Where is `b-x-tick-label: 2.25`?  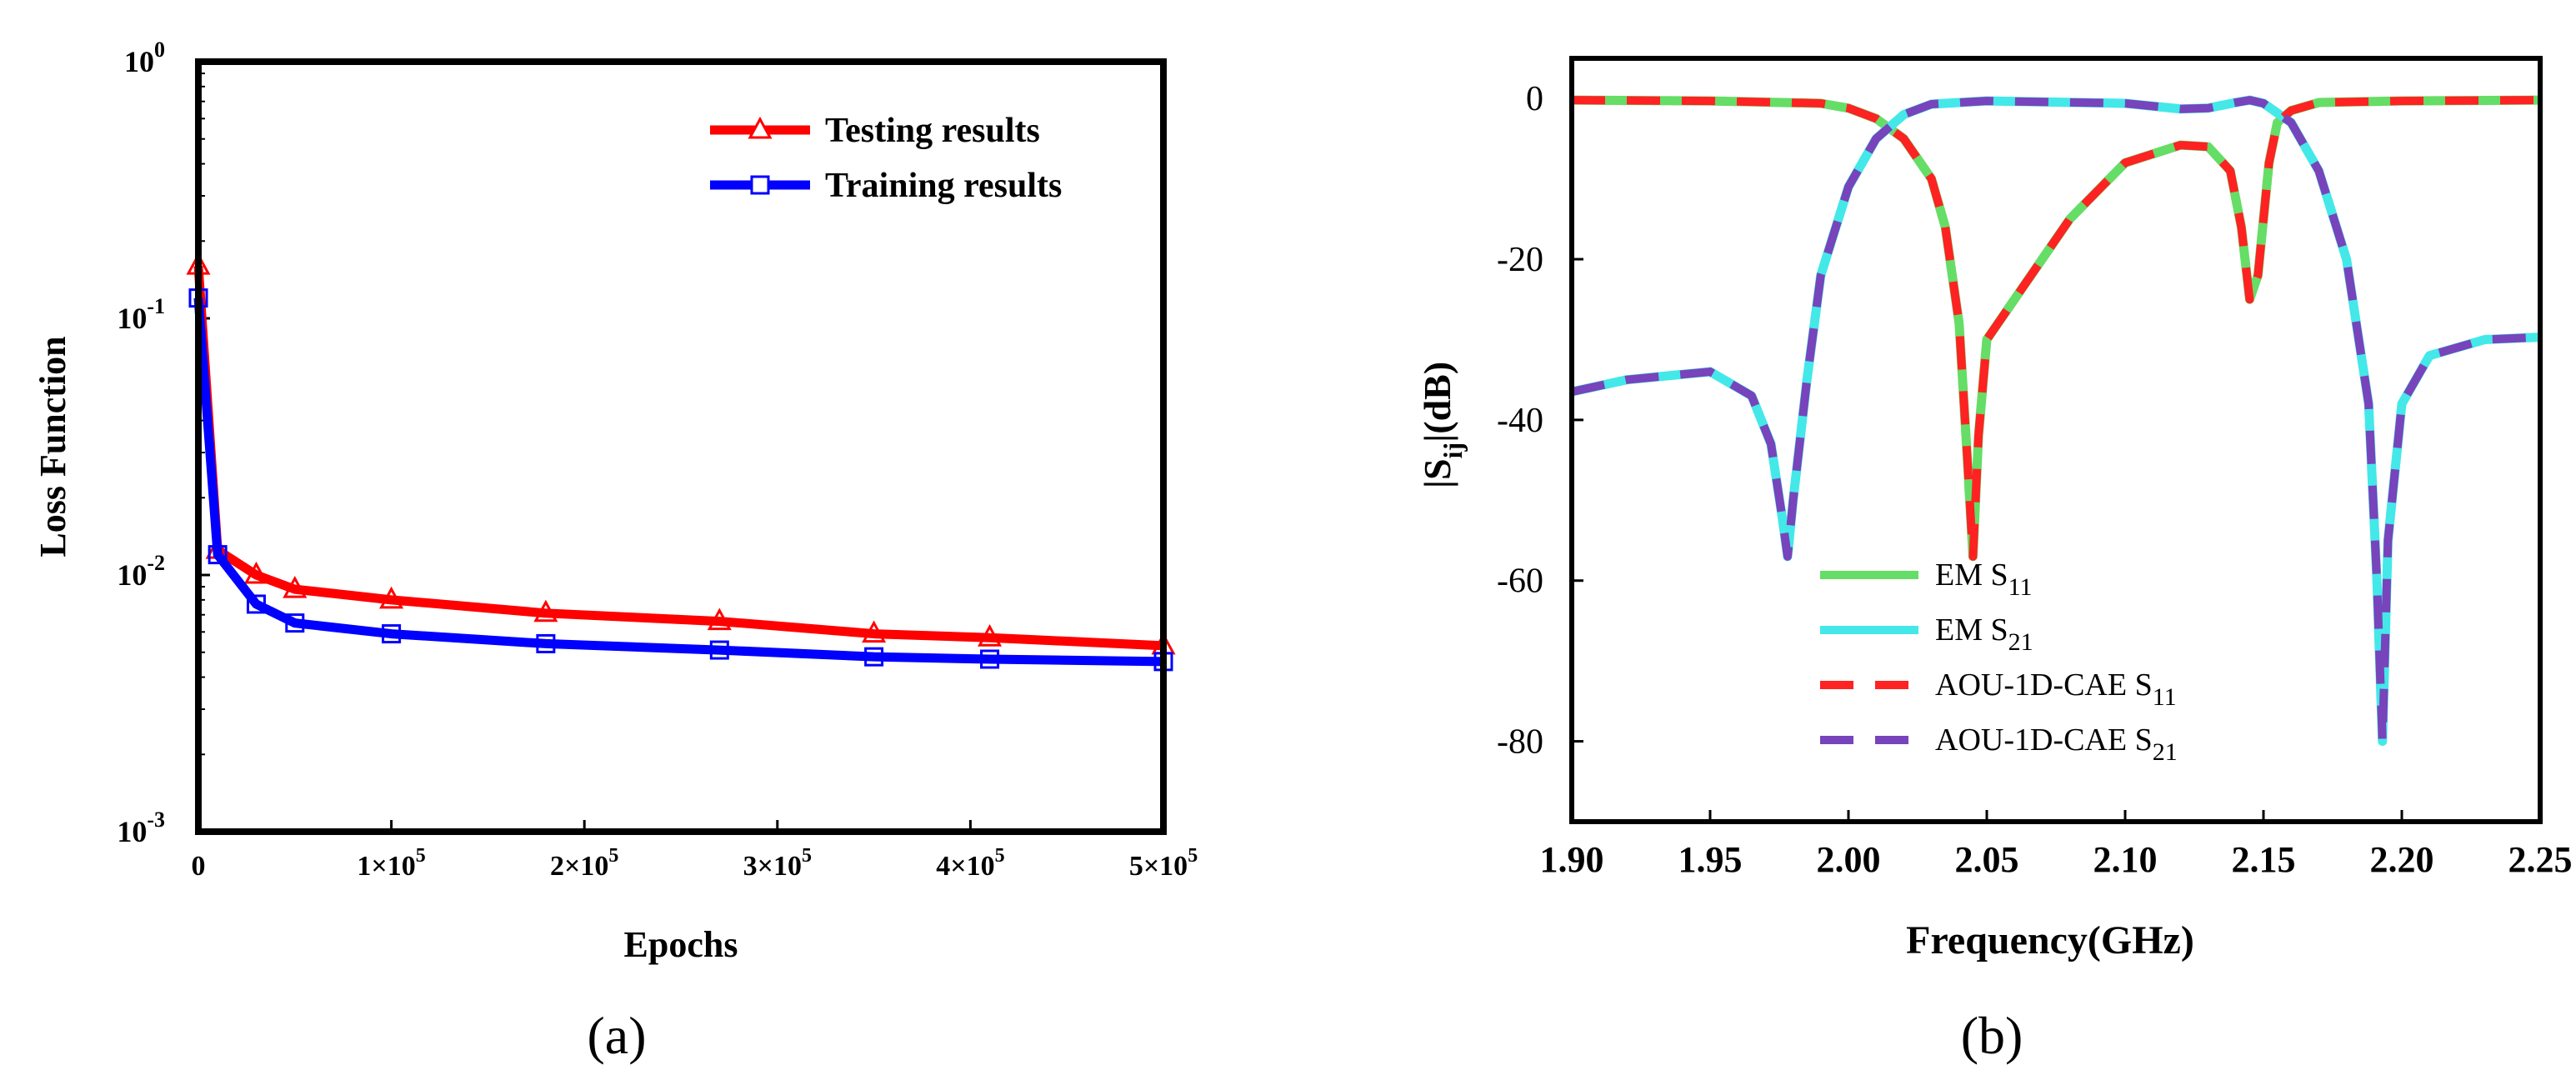
b-x-tick-label: 2.25 is located at coordinates (2540, 859).